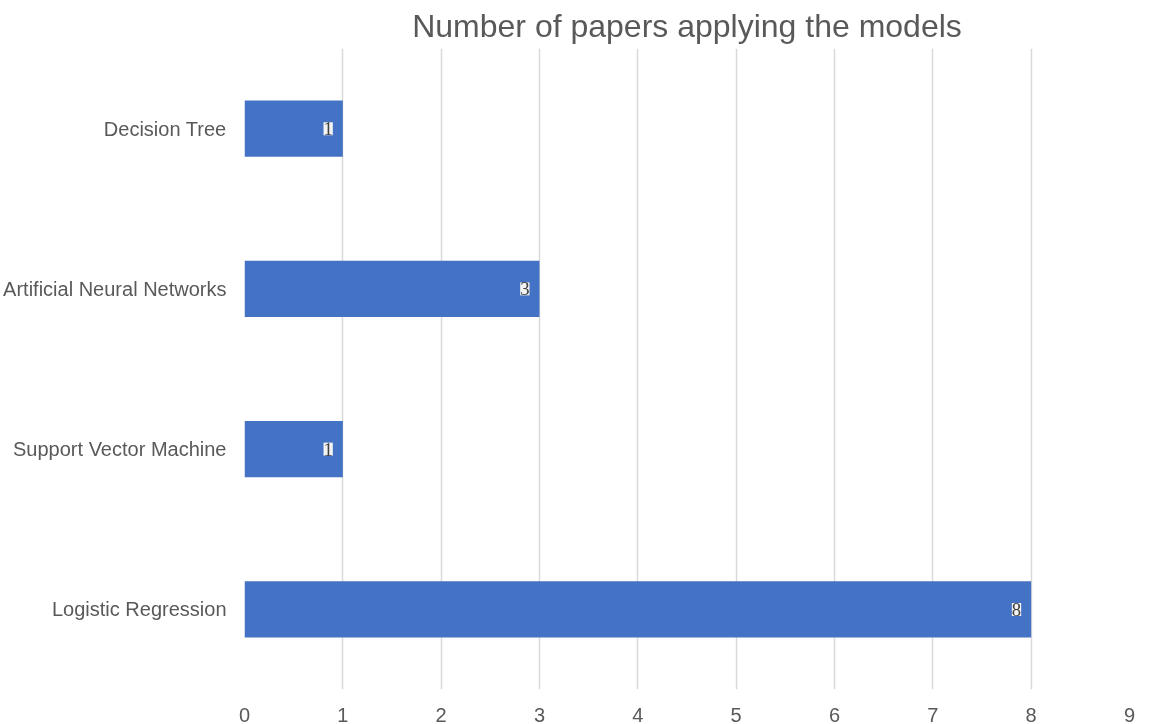  I want to click on x-tick-label: 5, so click(736, 713).